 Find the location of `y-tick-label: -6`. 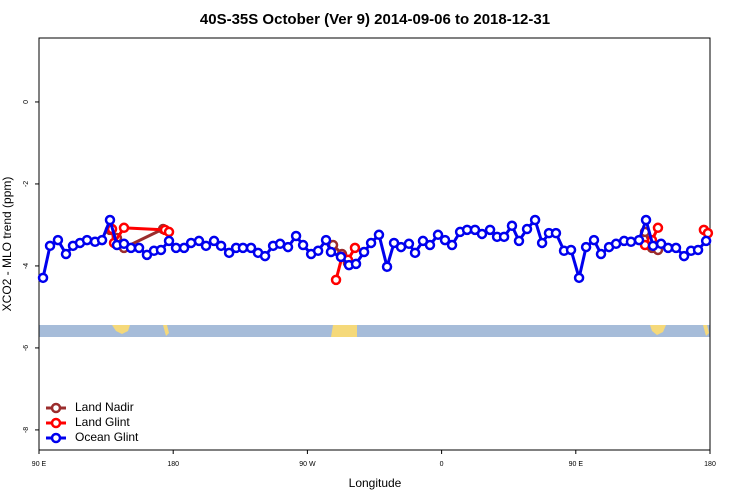

y-tick-label: -6 is located at coordinates (26, 348).